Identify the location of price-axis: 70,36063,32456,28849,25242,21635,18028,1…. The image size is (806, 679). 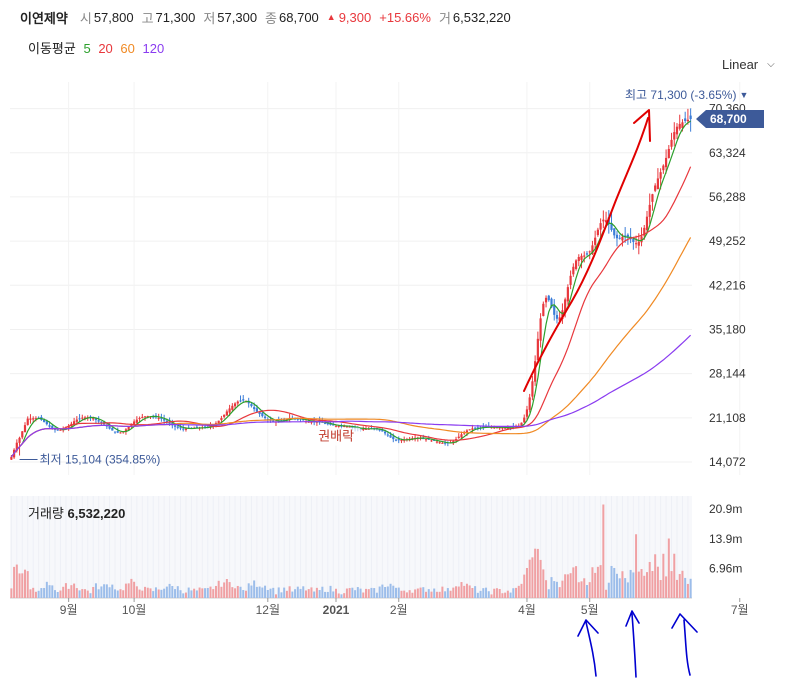
(727, 285).